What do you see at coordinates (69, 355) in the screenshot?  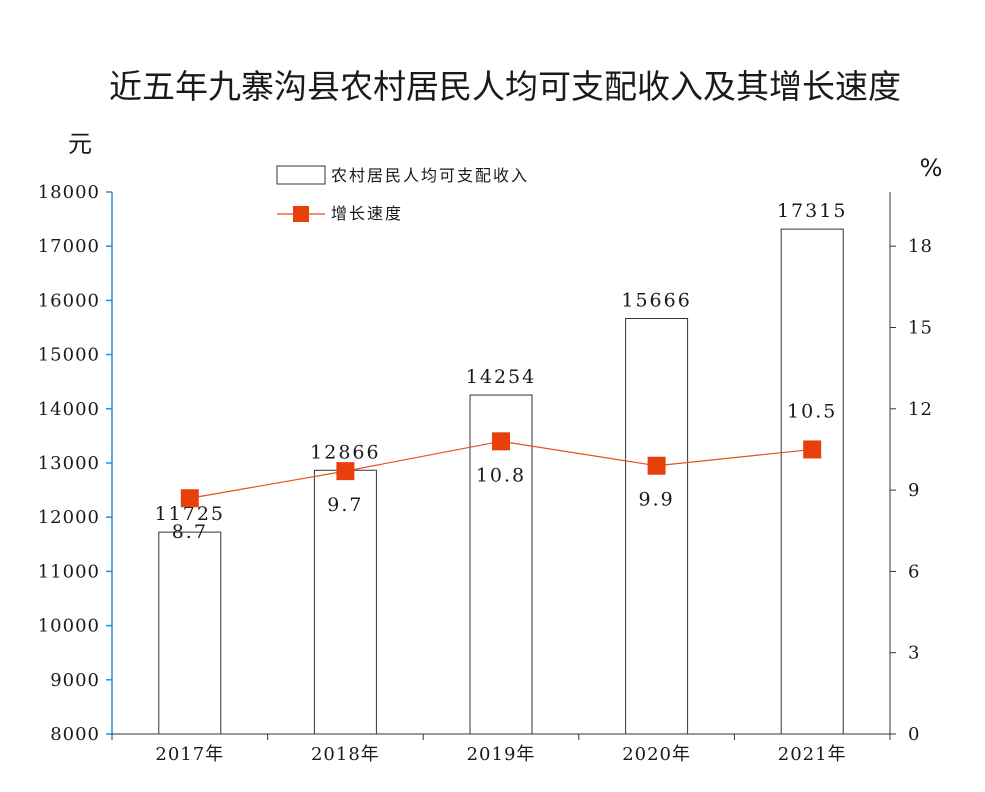 I see `left-y-tick-label: 15000` at bounding box center [69, 355].